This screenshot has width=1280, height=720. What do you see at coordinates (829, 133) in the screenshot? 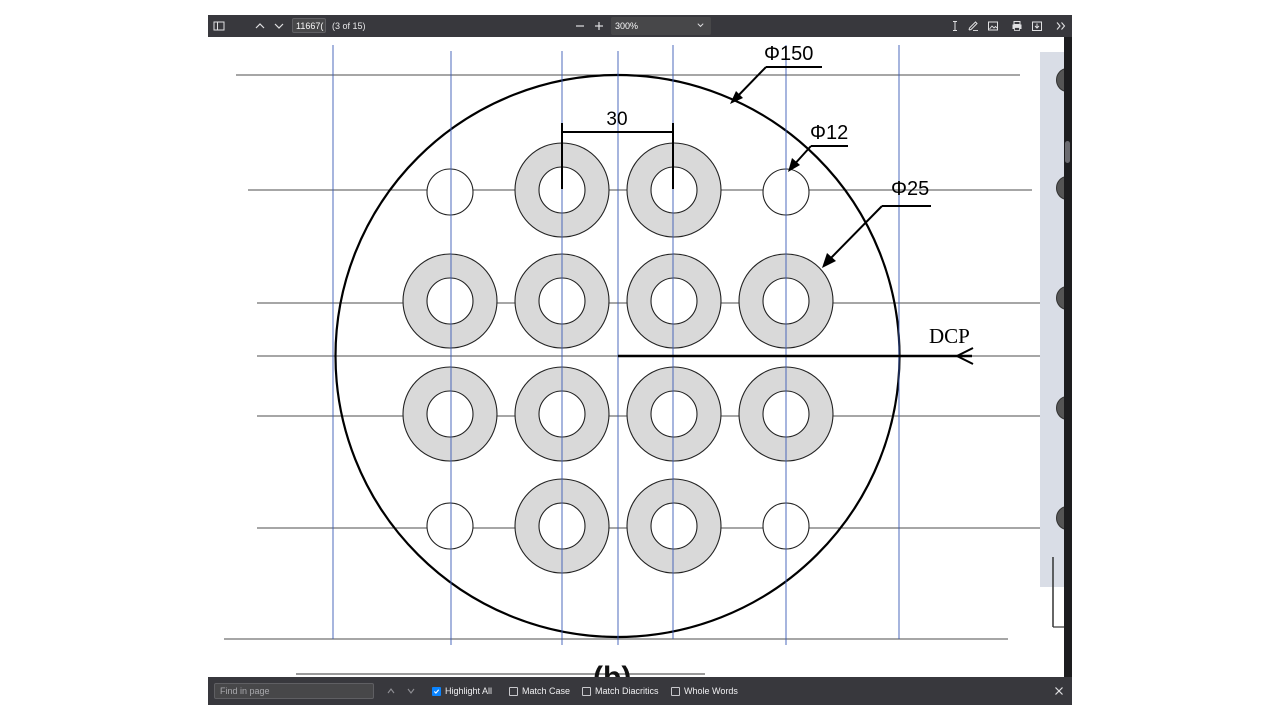
I see `phi12-label: Φ12` at bounding box center [829, 133].